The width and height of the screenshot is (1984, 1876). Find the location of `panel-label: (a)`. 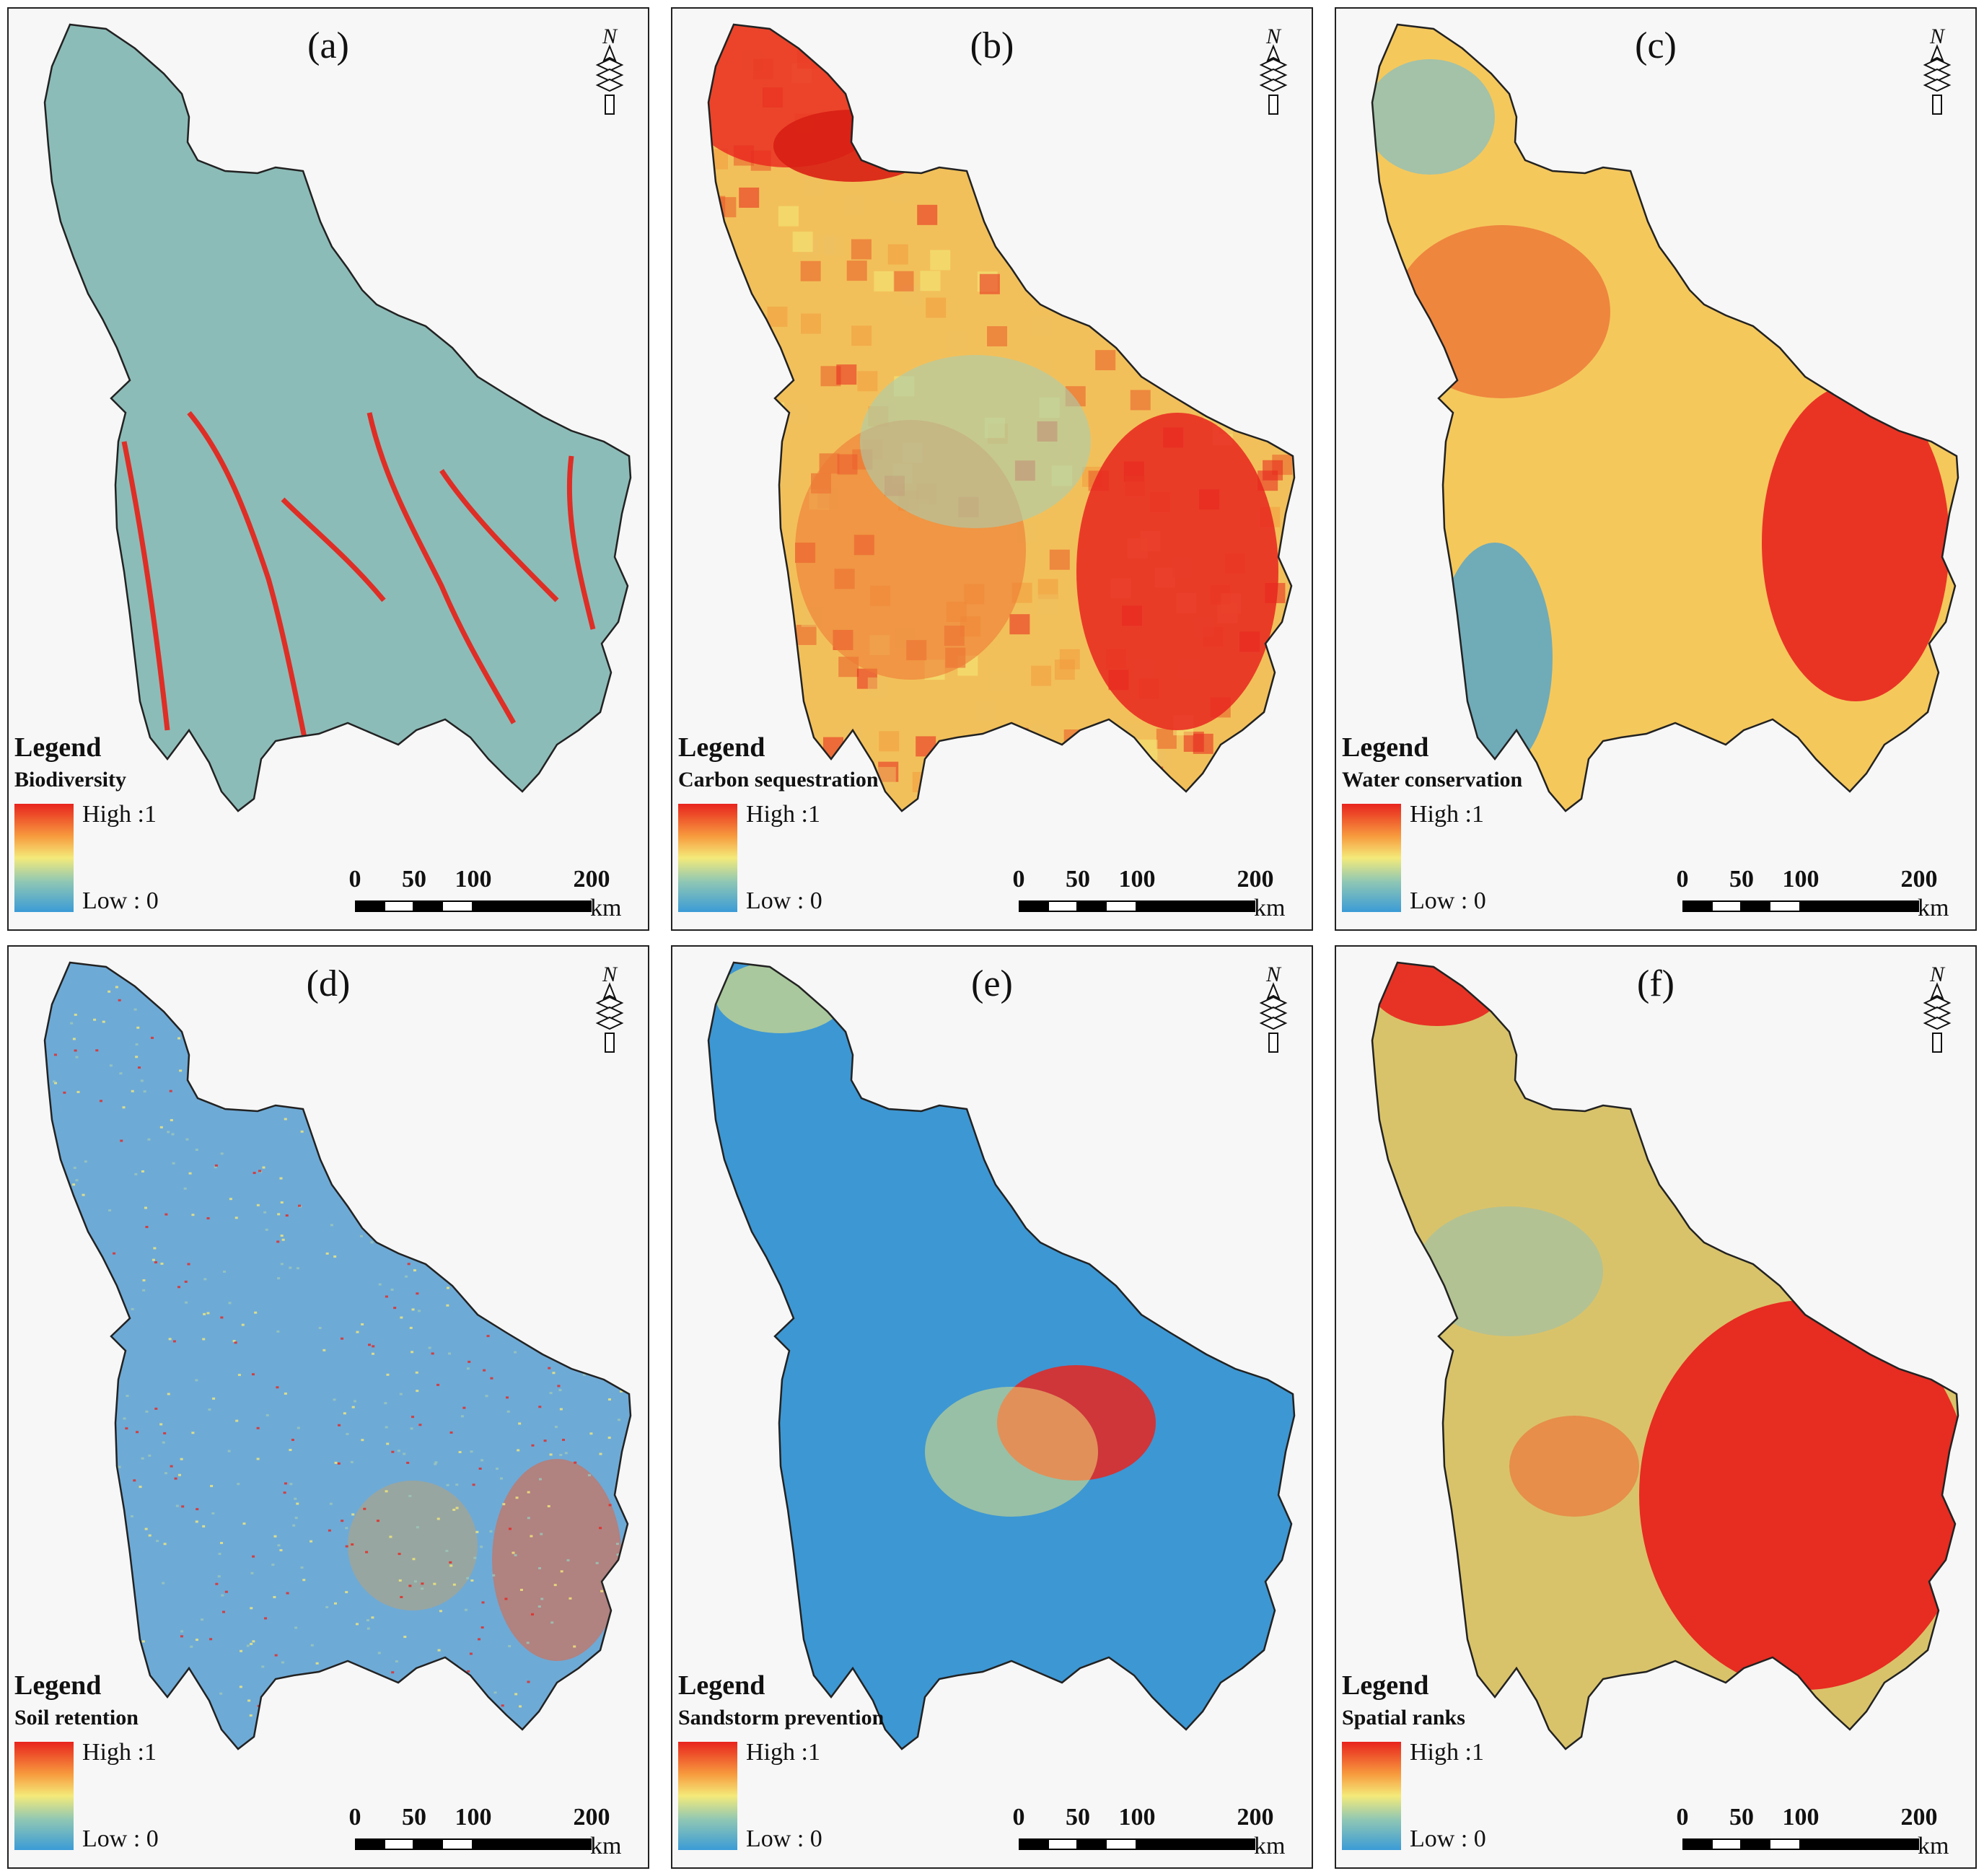

panel-label: (a) is located at coordinates (328, 45).